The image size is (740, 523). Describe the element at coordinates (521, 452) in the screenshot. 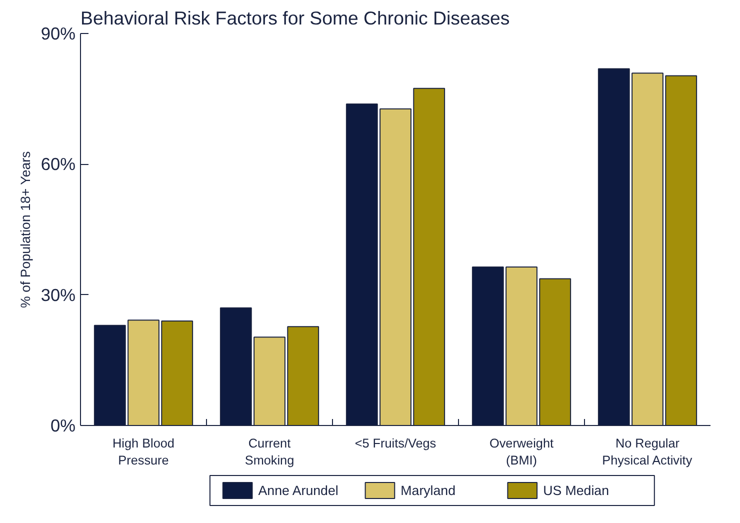

I see `x-tick-label: Overweight (BMI)` at that location.